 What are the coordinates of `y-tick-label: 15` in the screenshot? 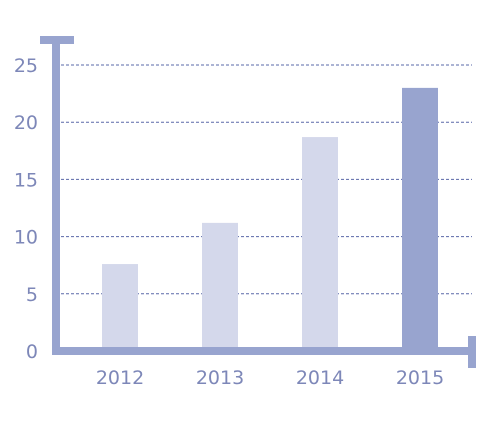 It's located at (26, 180).